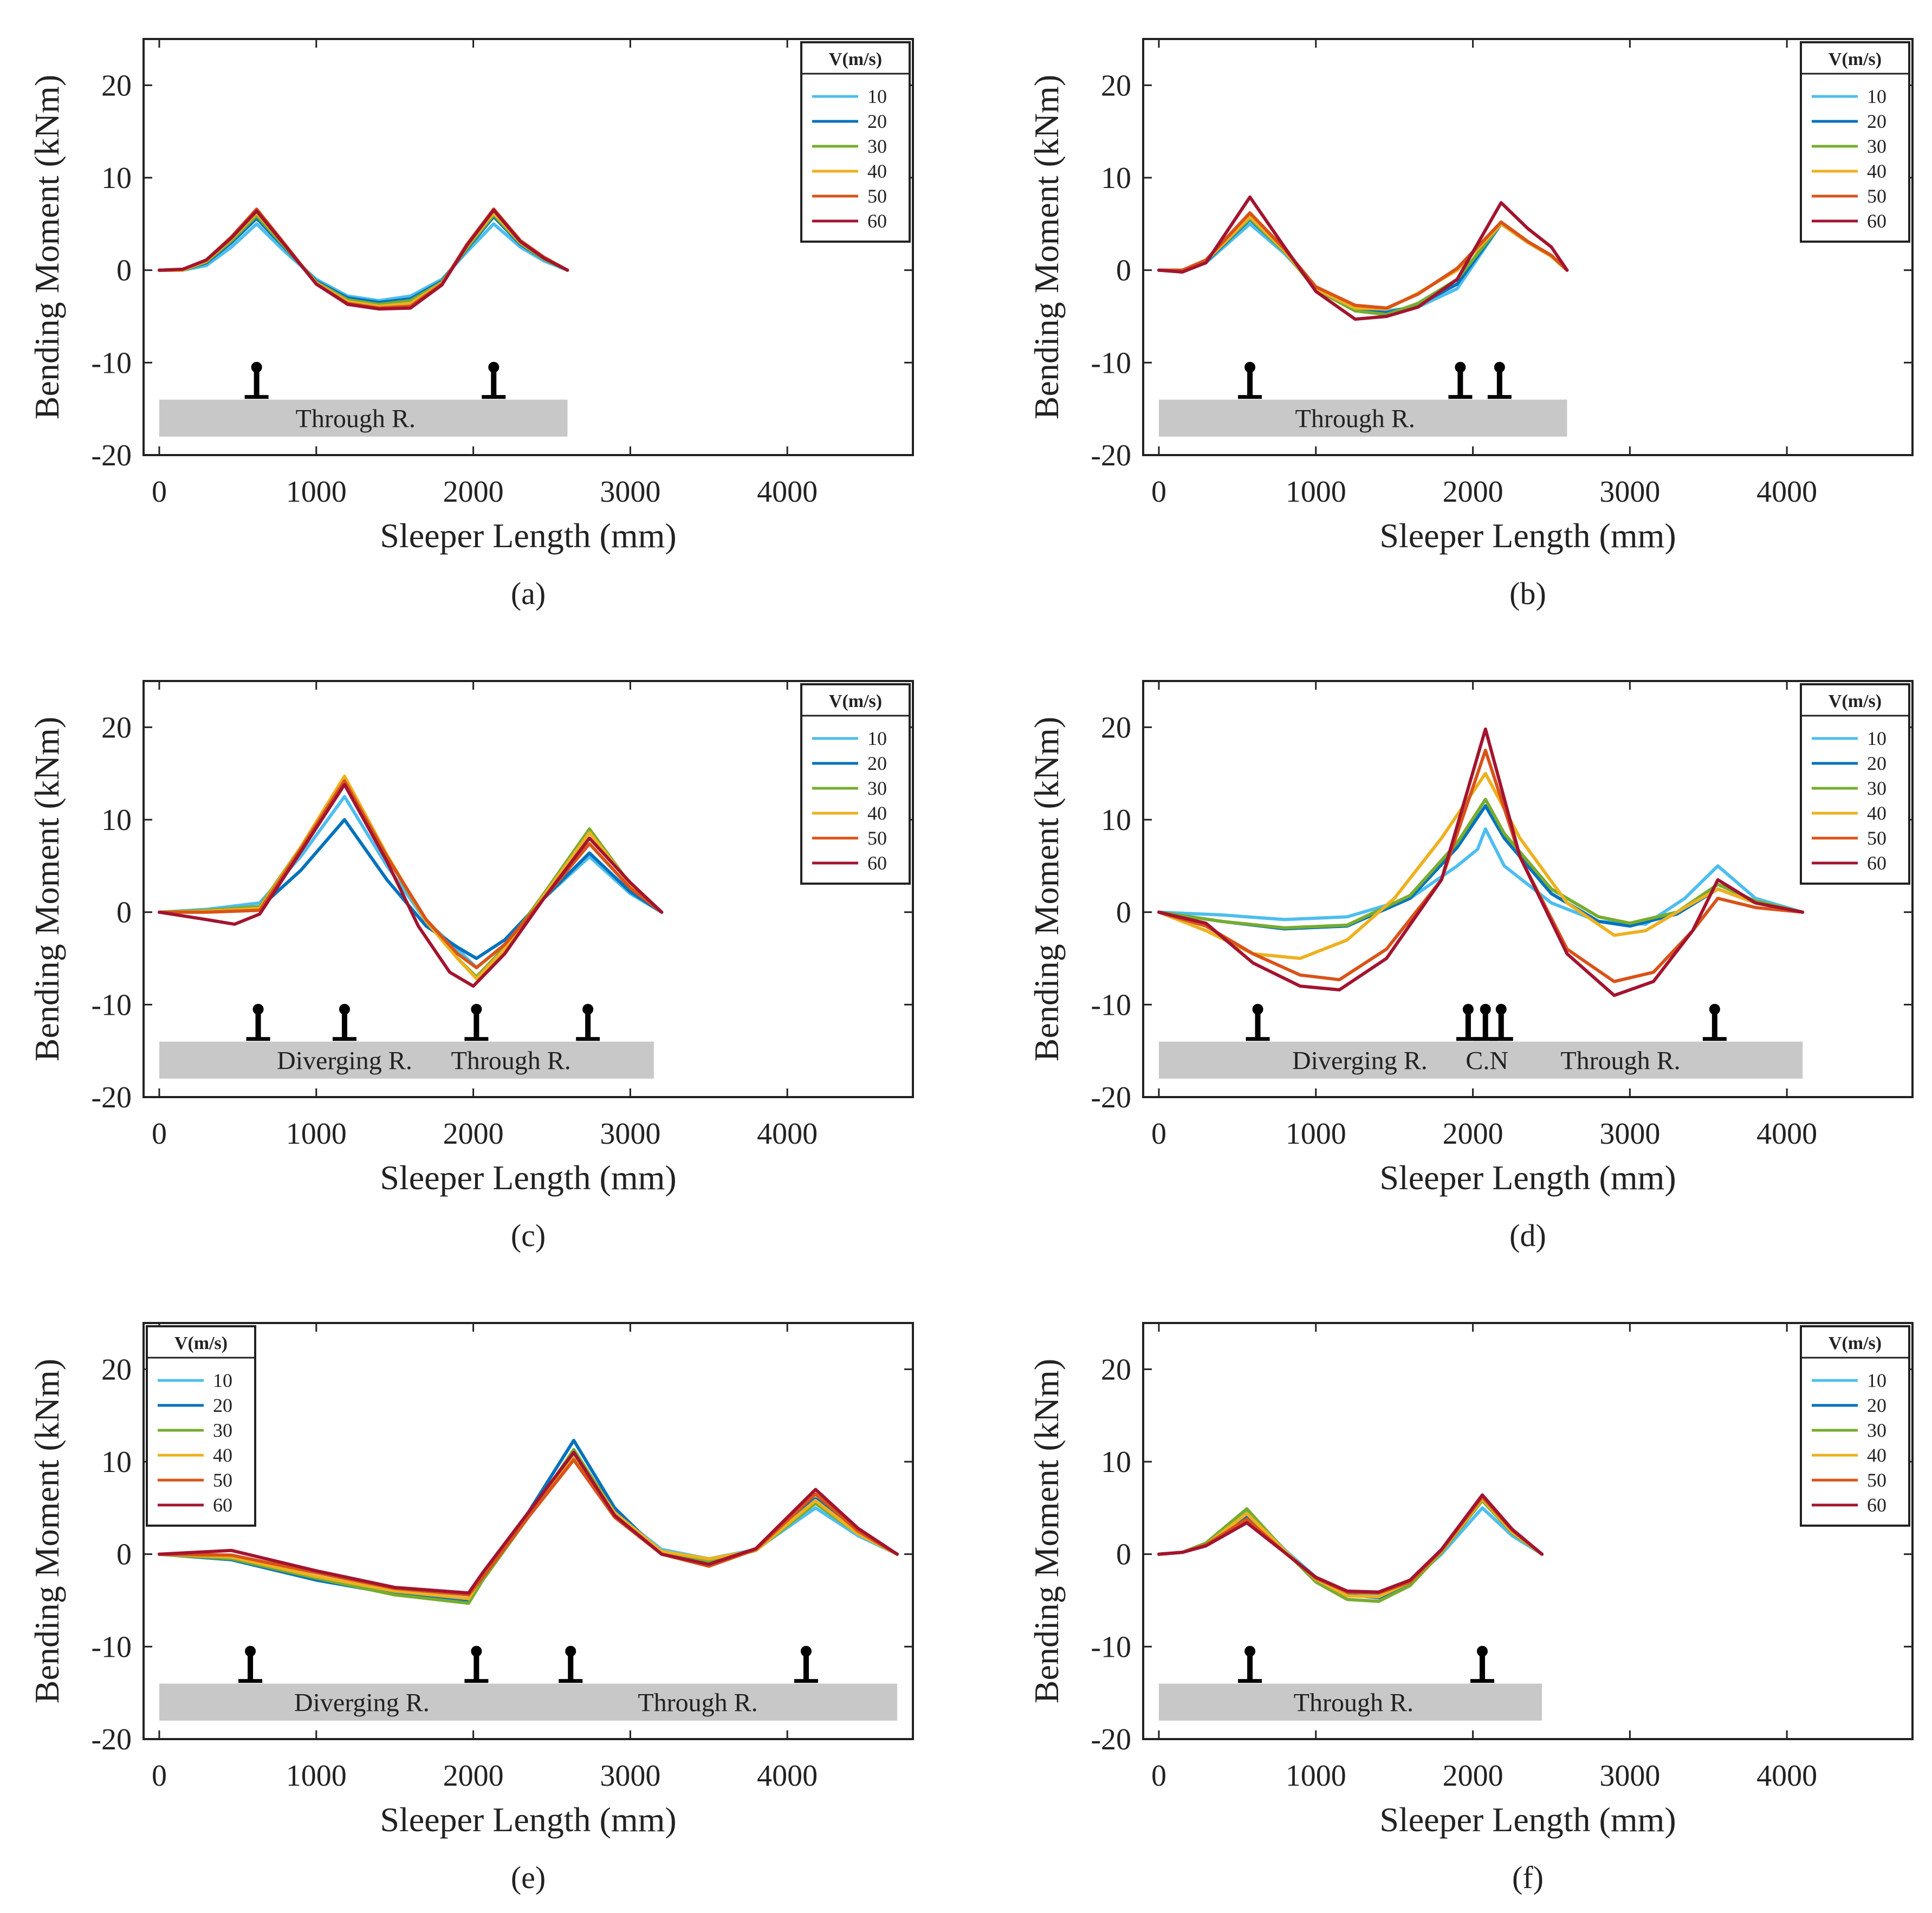  What do you see at coordinates (1487, 1061) in the screenshot?
I see `track-label: C.N` at bounding box center [1487, 1061].